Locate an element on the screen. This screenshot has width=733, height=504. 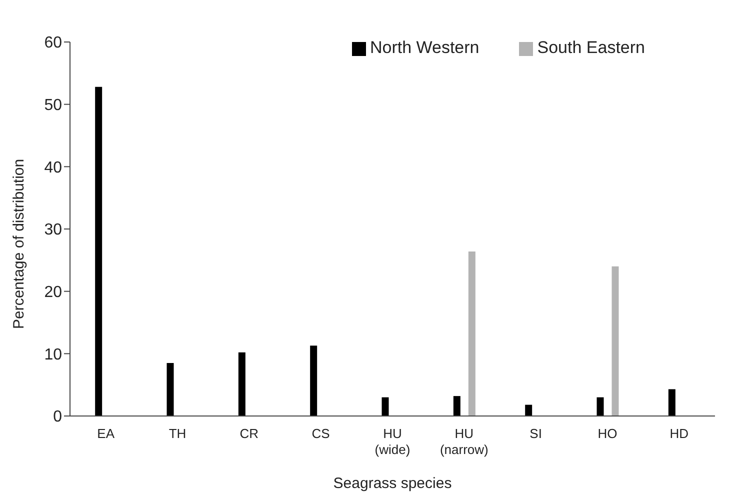
y-tick-label: 20 is located at coordinates (53, 293).